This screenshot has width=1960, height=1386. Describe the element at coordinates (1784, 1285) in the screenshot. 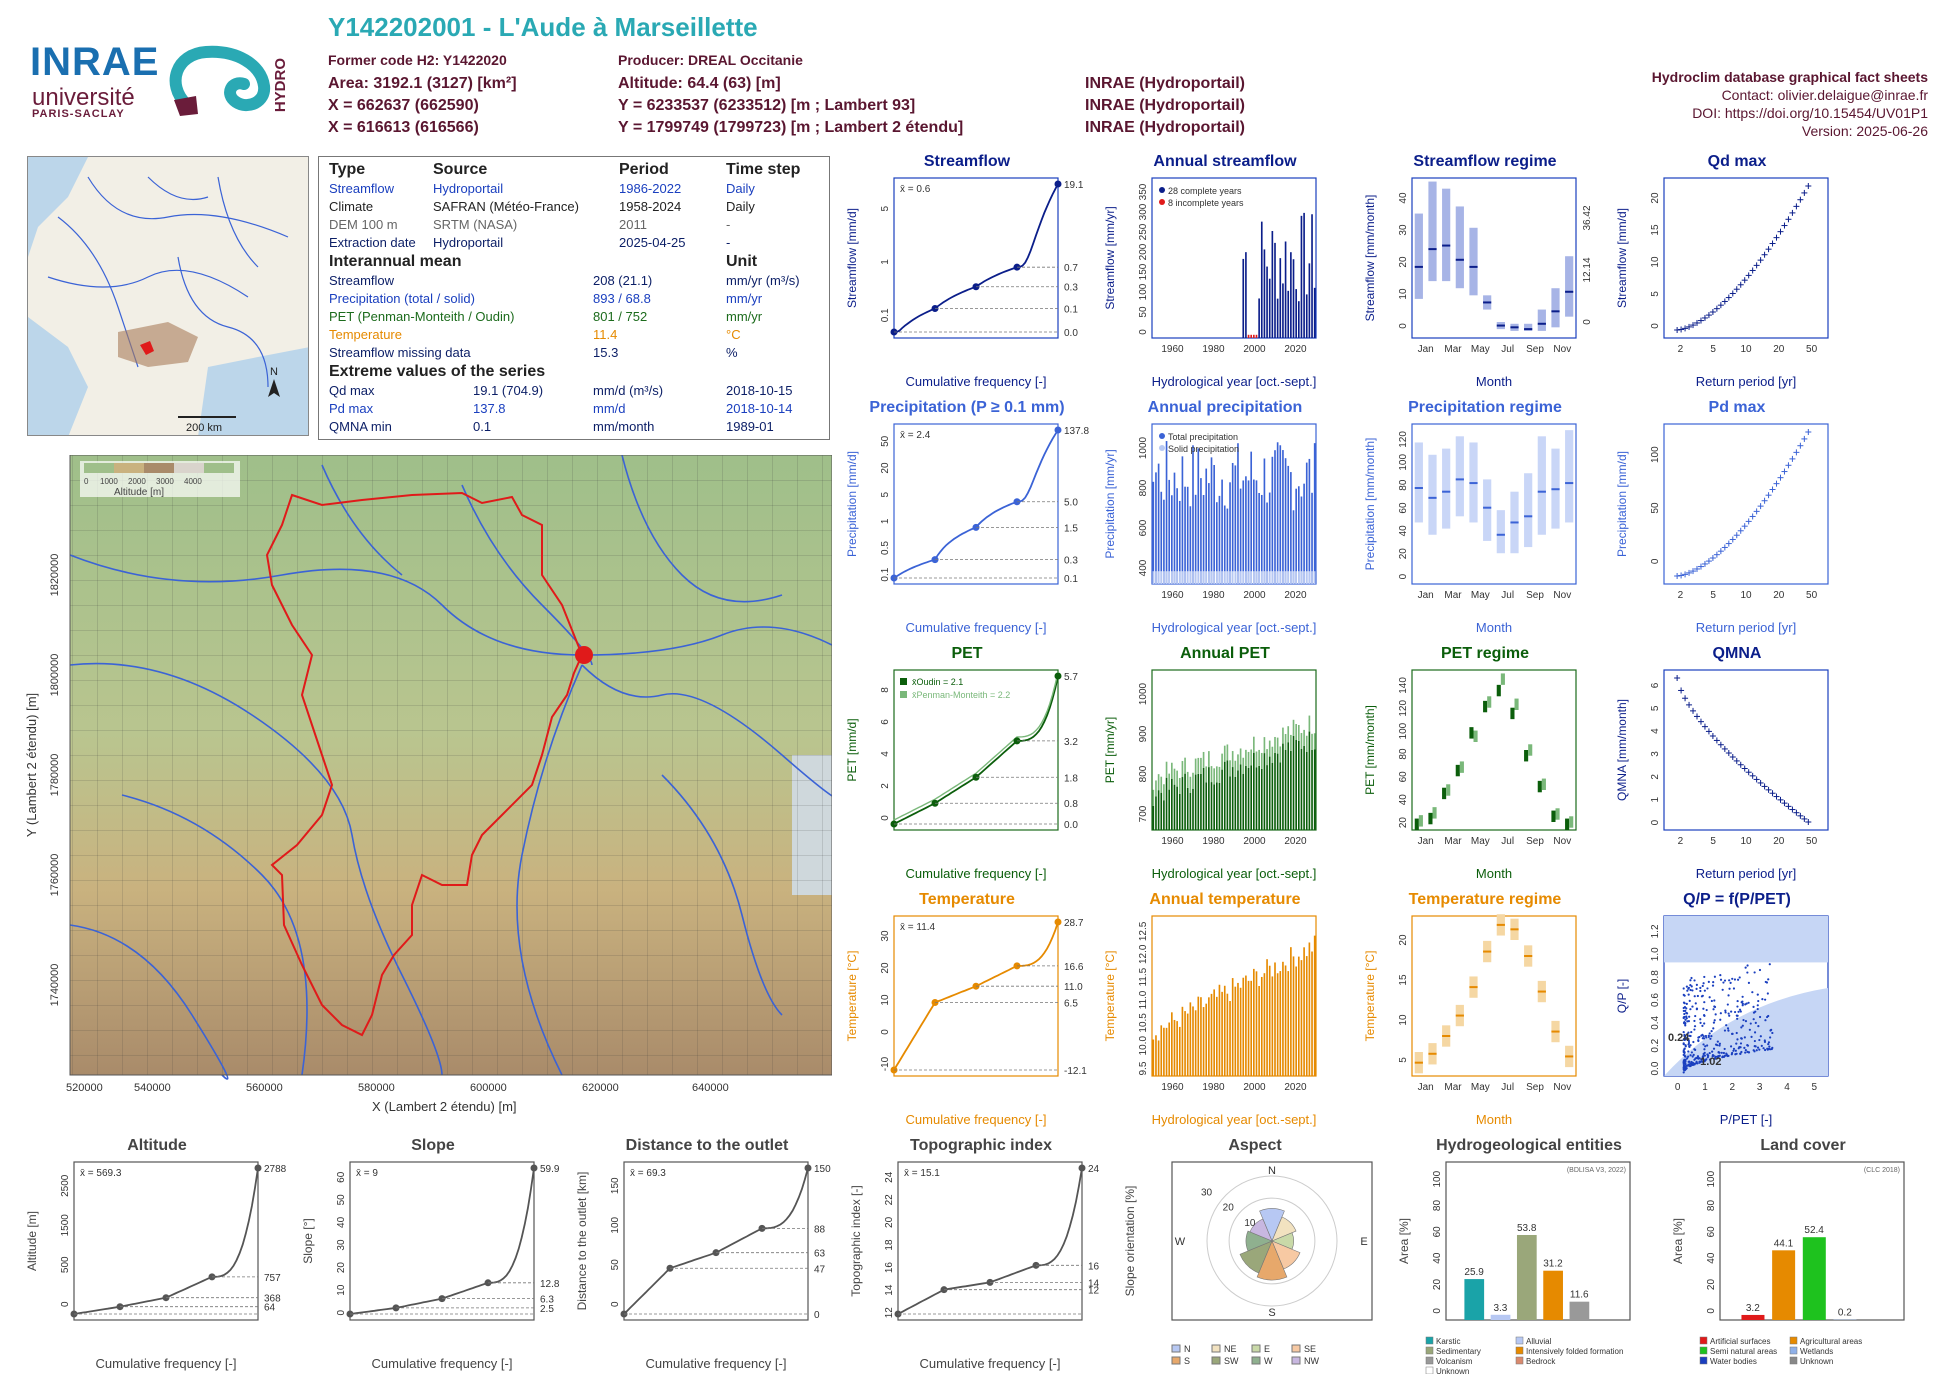

I see `category-bar` at that location.